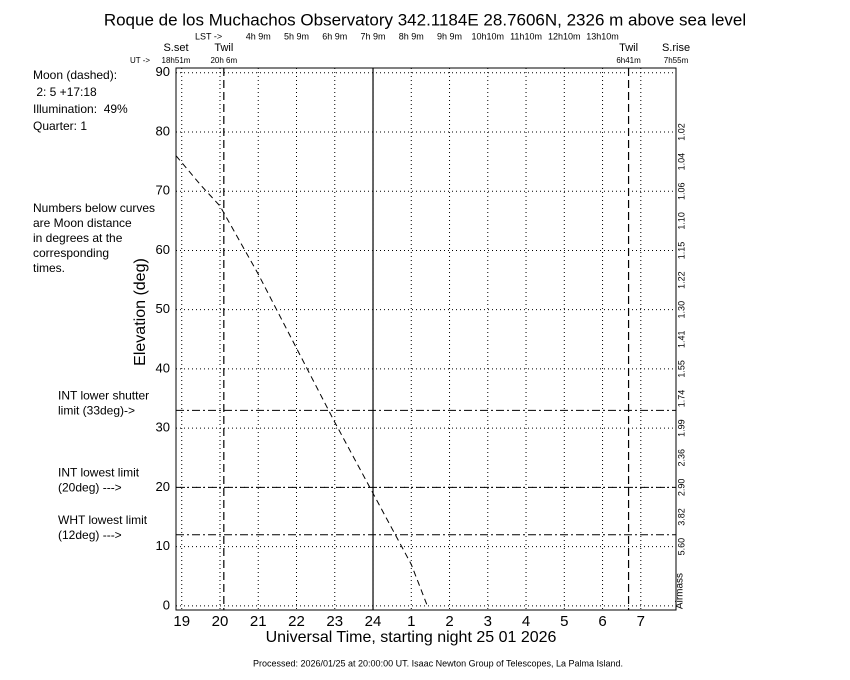 The width and height of the screenshot is (850, 680). What do you see at coordinates (681, 399) in the screenshot?
I see `airmass-label: 1.74` at bounding box center [681, 399].